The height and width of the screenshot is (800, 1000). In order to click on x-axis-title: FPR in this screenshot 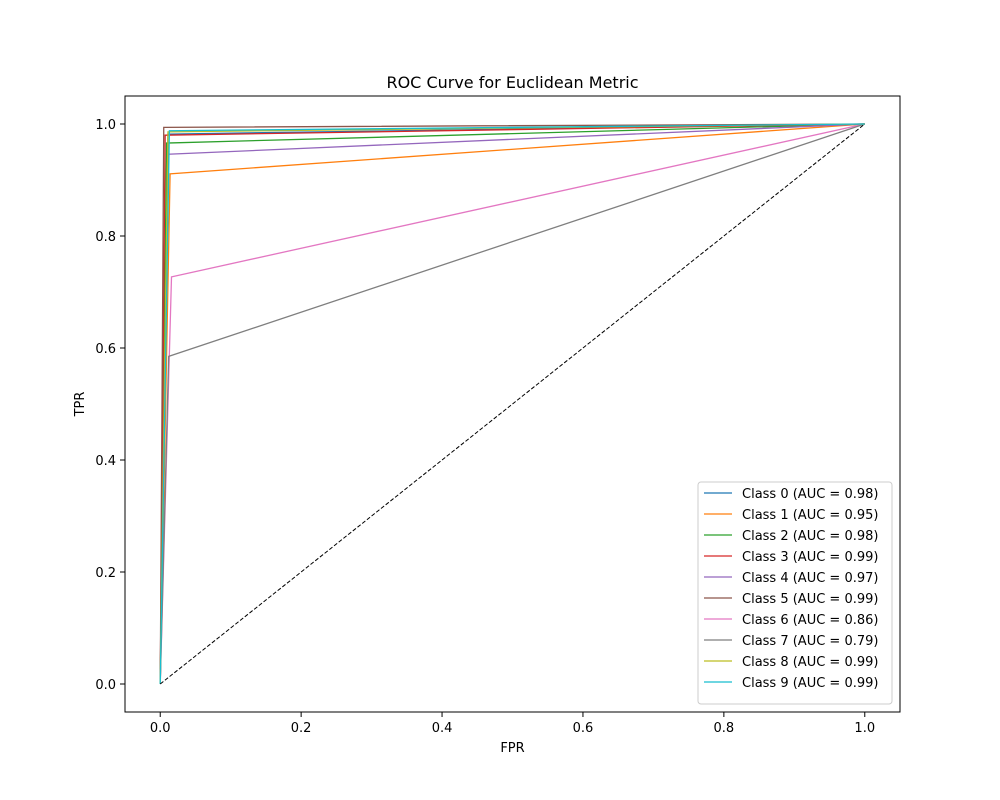, I will do `click(512, 748)`.